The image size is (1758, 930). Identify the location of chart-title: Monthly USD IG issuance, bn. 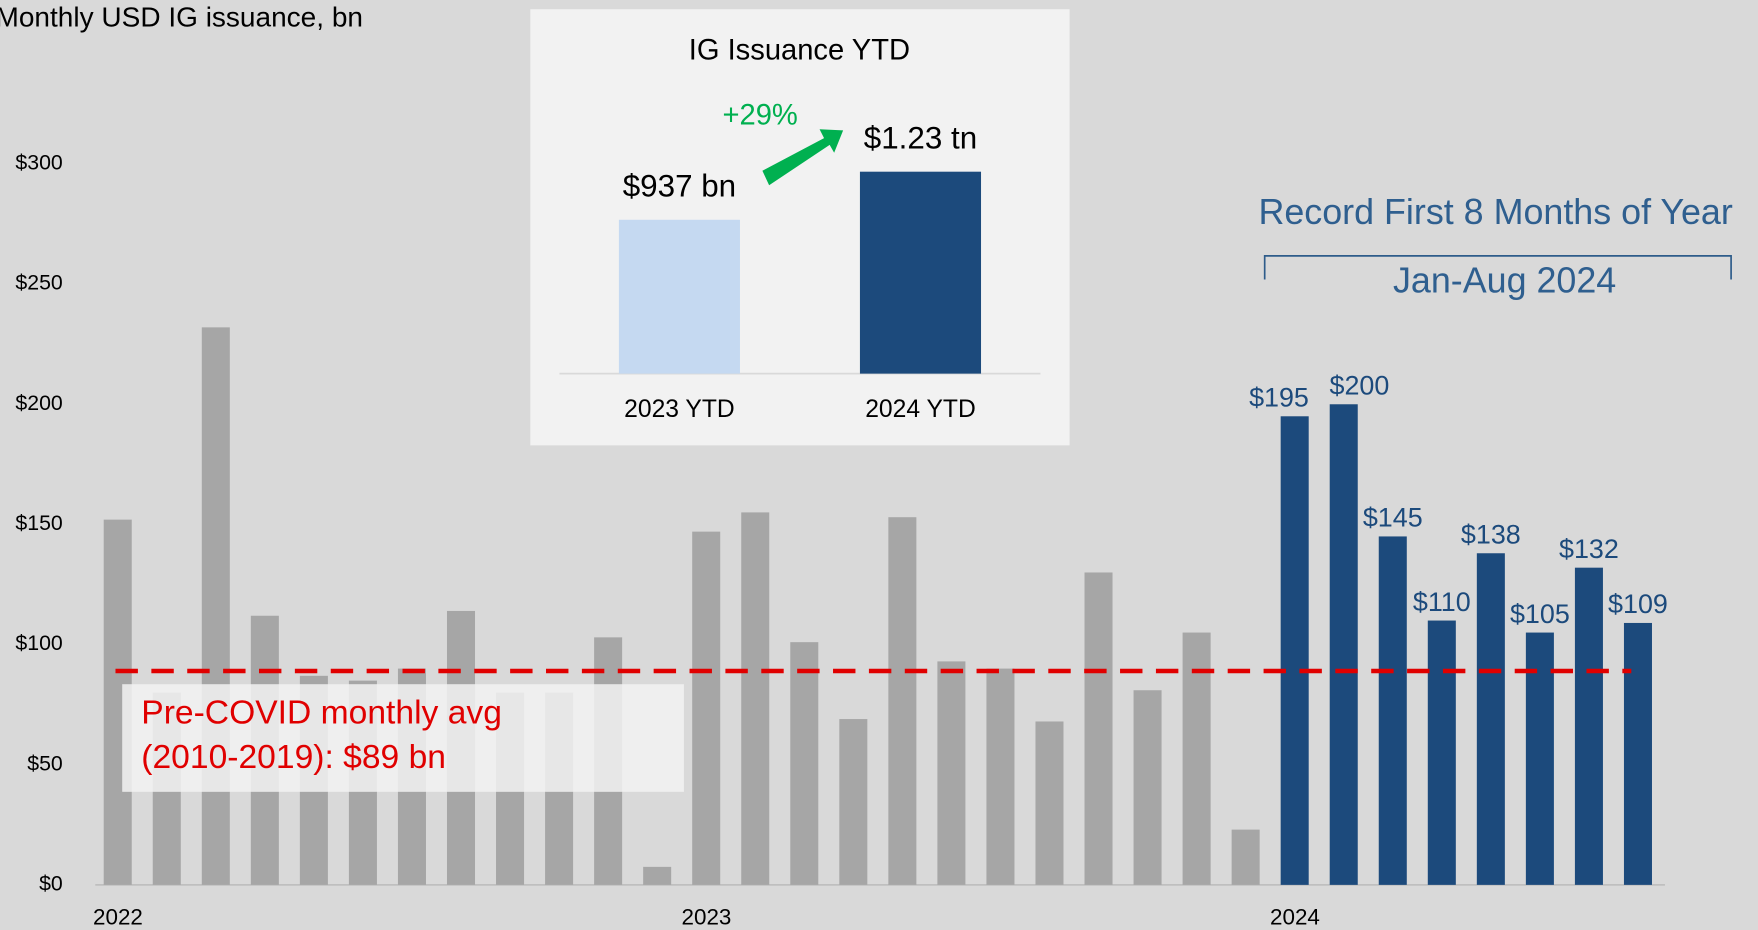
(181, 17).